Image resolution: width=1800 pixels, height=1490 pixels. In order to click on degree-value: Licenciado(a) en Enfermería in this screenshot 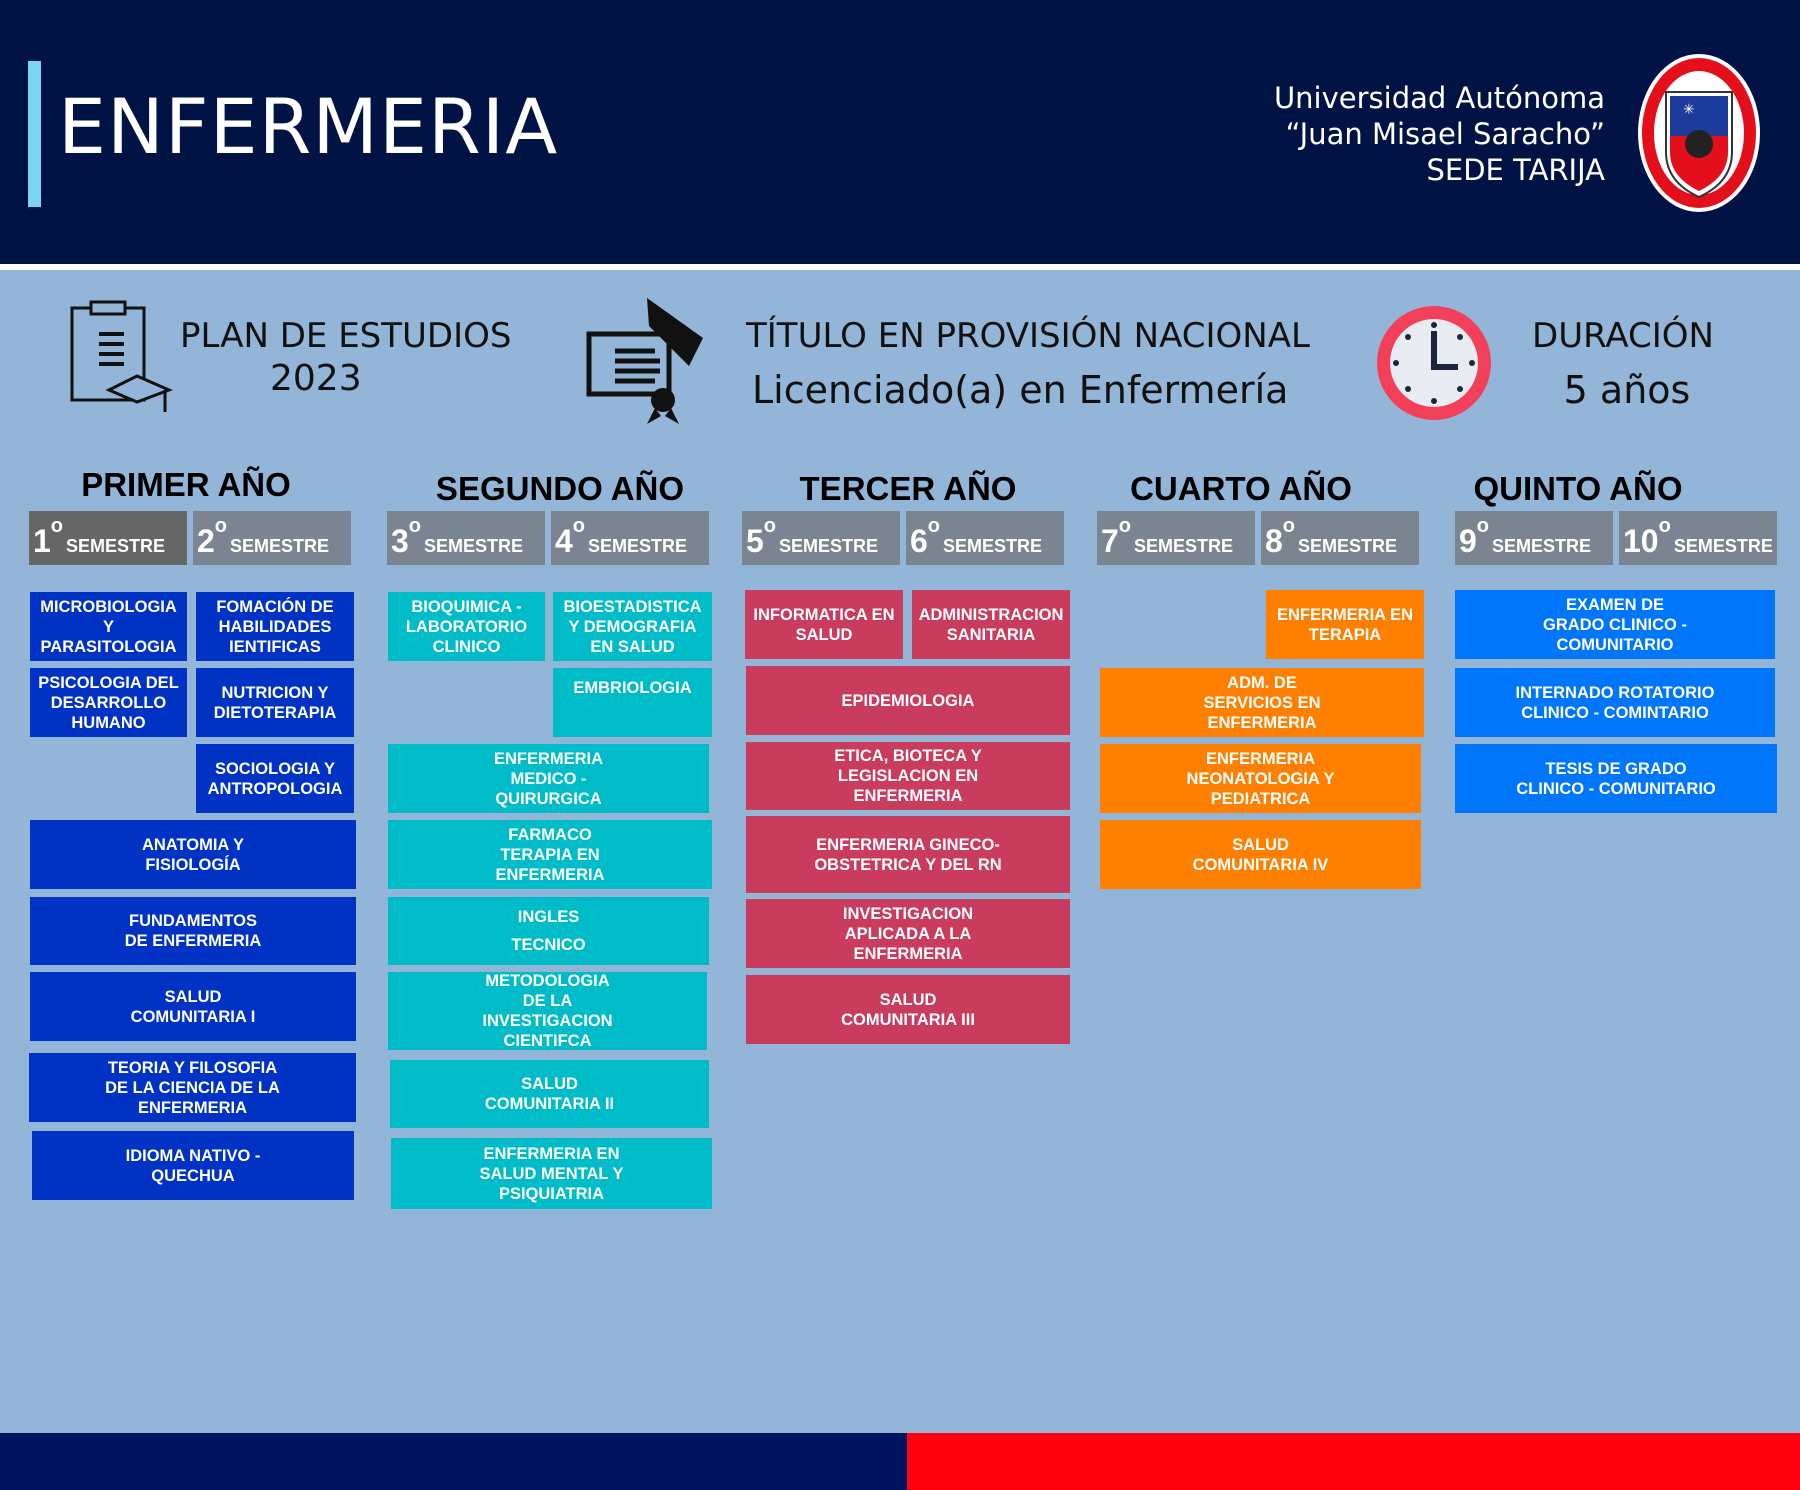, I will do `click(1020, 390)`.